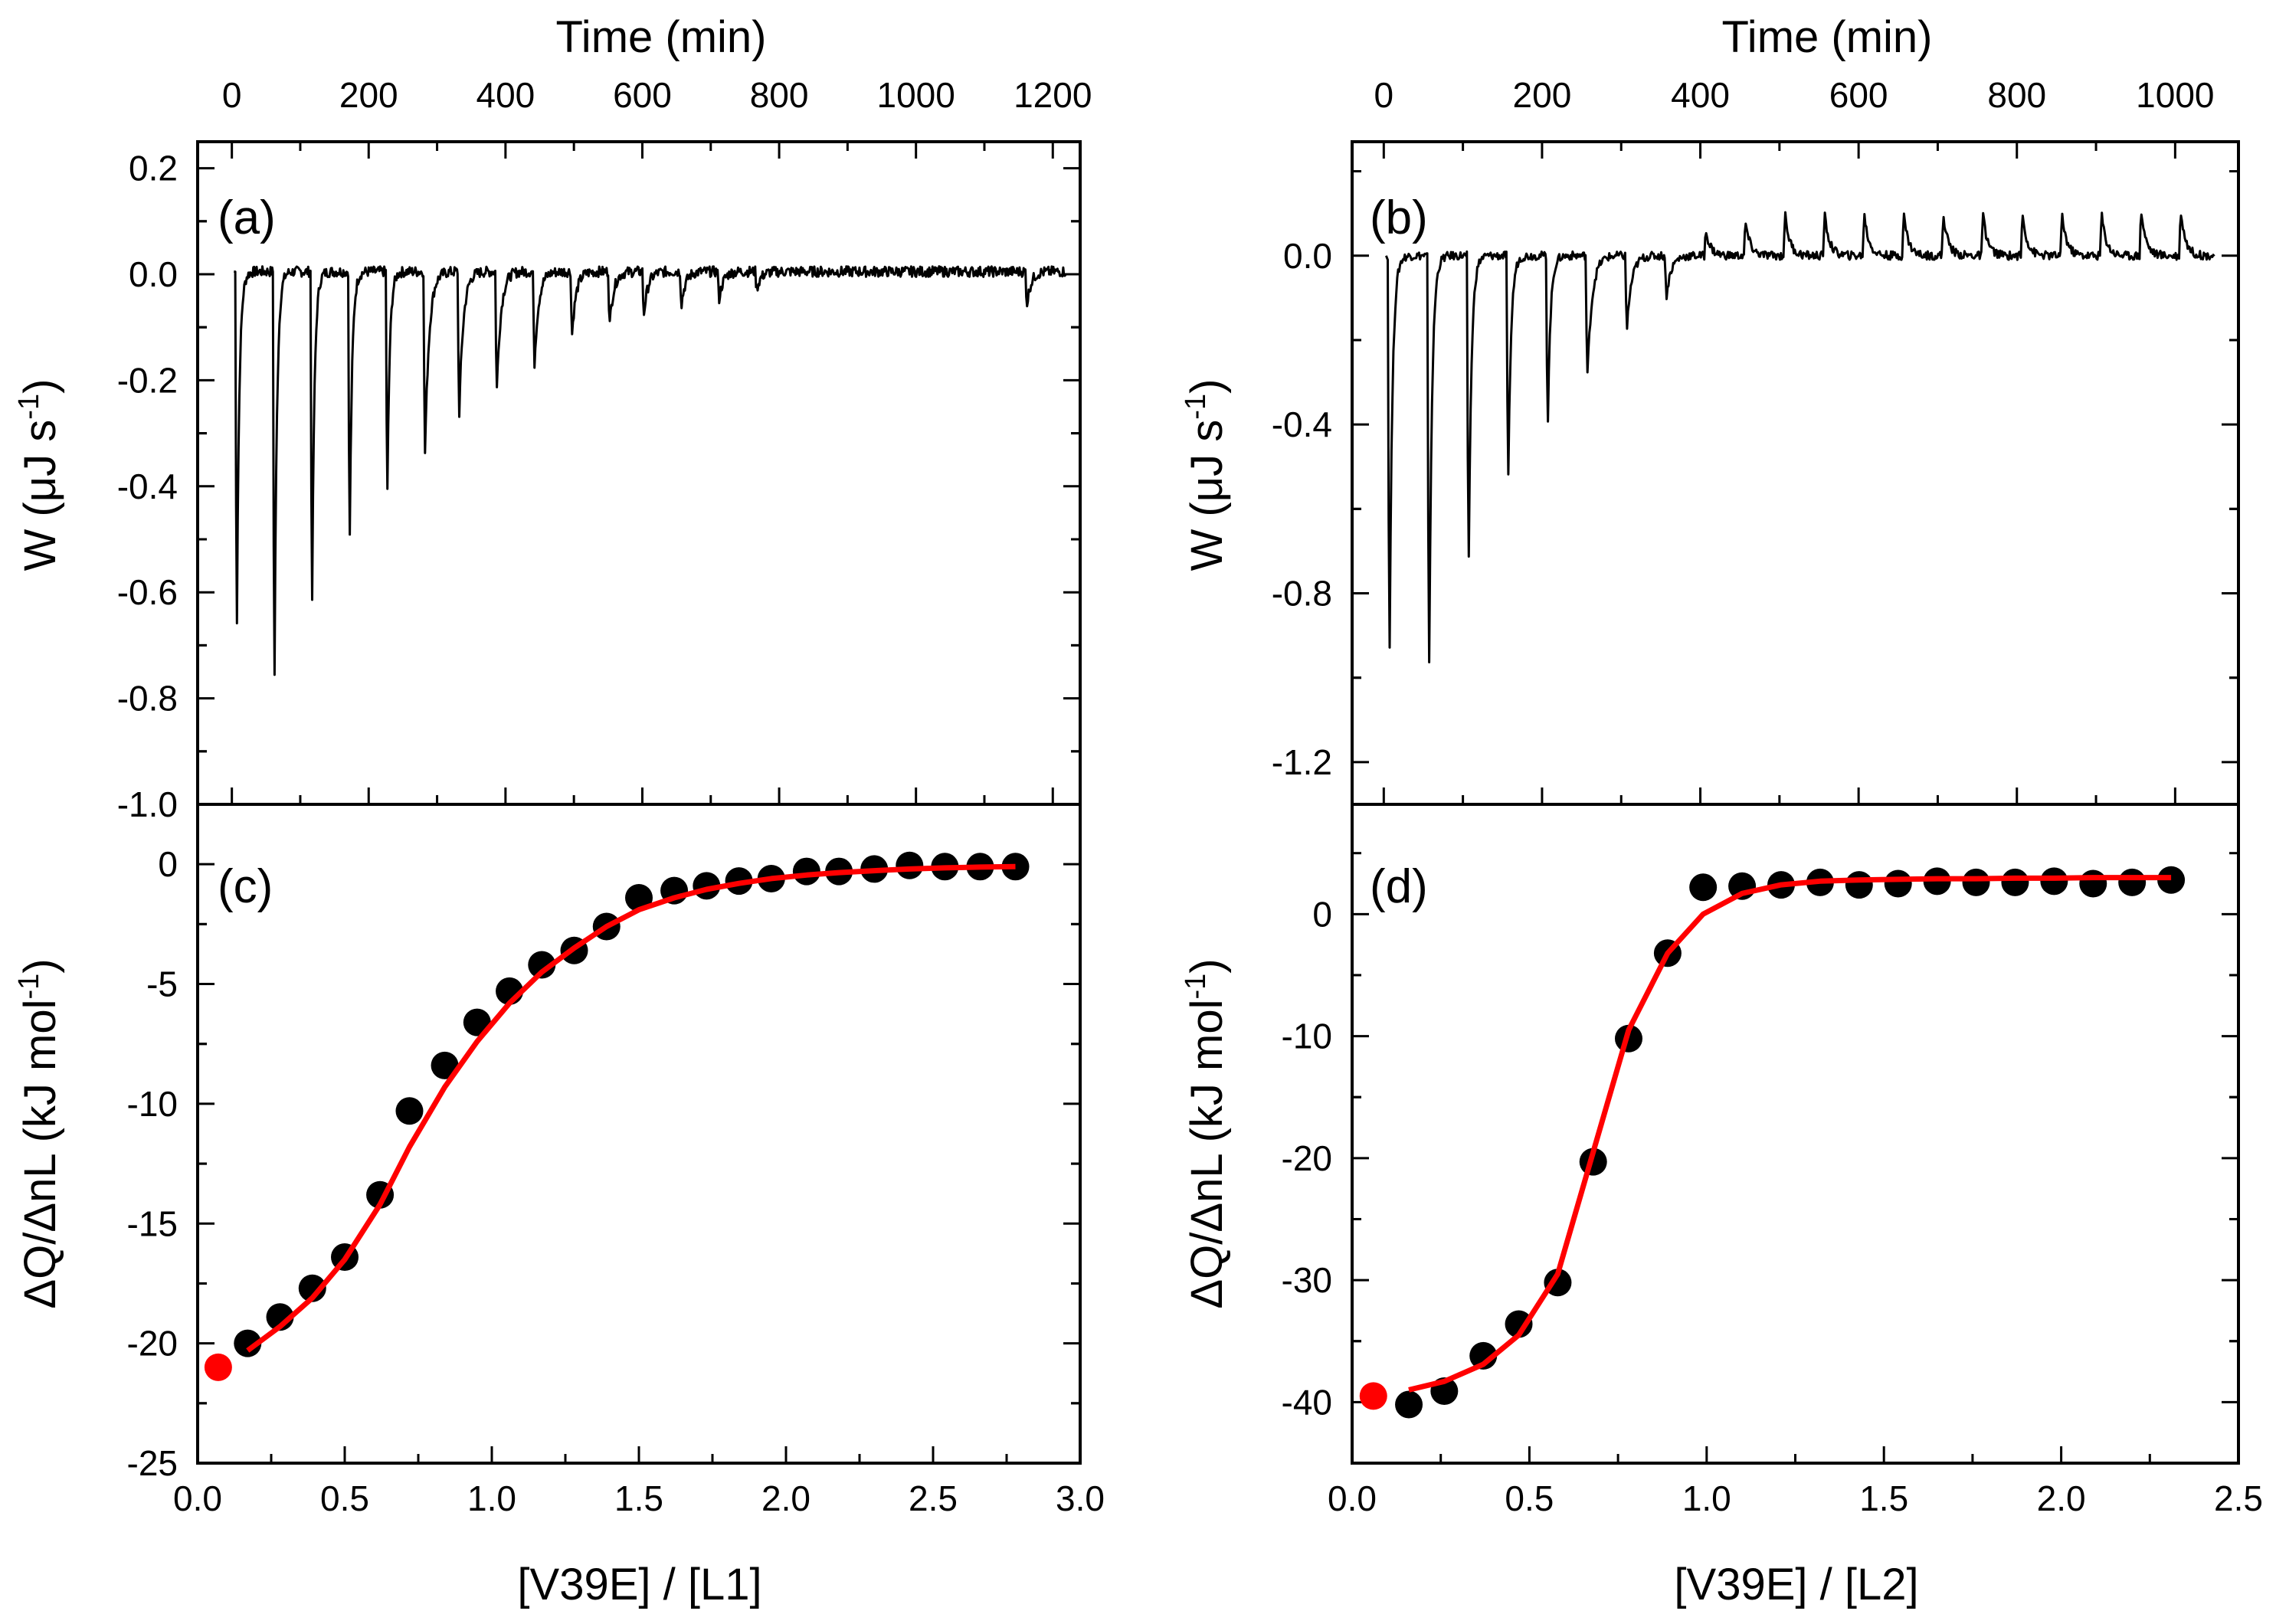  Describe the element at coordinates (247, 218) in the screenshot. I see `panel-a-label: (a)` at that location.